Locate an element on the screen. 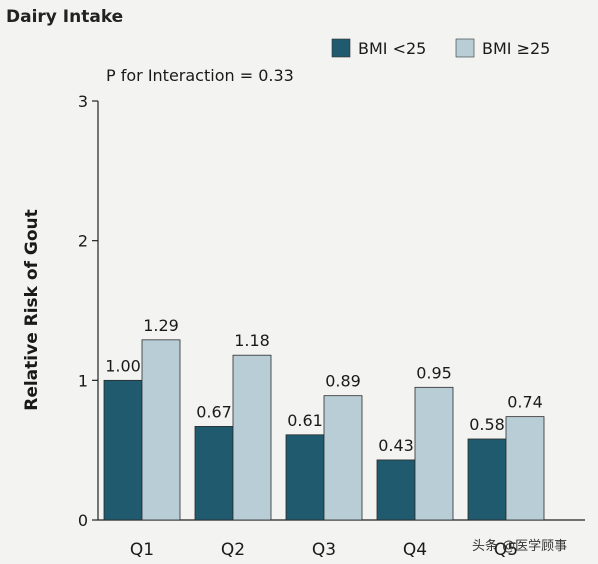 The image size is (598, 564). x-category-label-q3: Q3 is located at coordinates (324, 550).